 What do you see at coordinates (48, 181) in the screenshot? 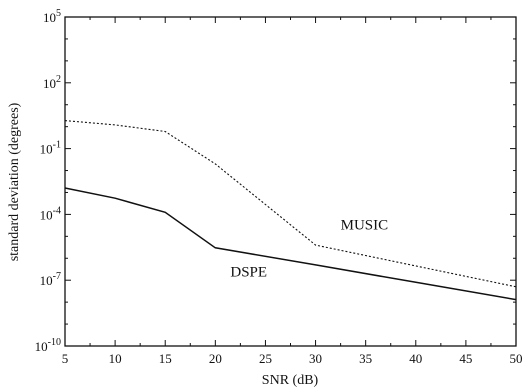
I see `y-tick-labels: 10⁻¹⁰ 10⁻⁷ 10⁻⁴ 10⁻¹ 10² 10⁵` at bounding box center [48, 181].